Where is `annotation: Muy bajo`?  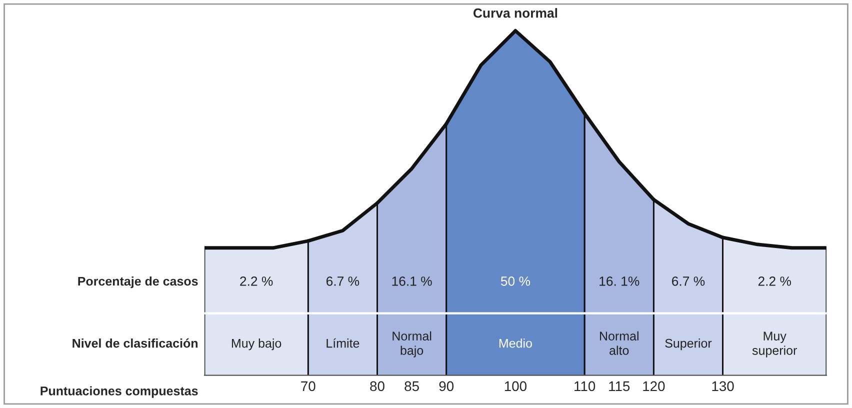 annotation: Muy bajo is located at coordinates (257, 344).